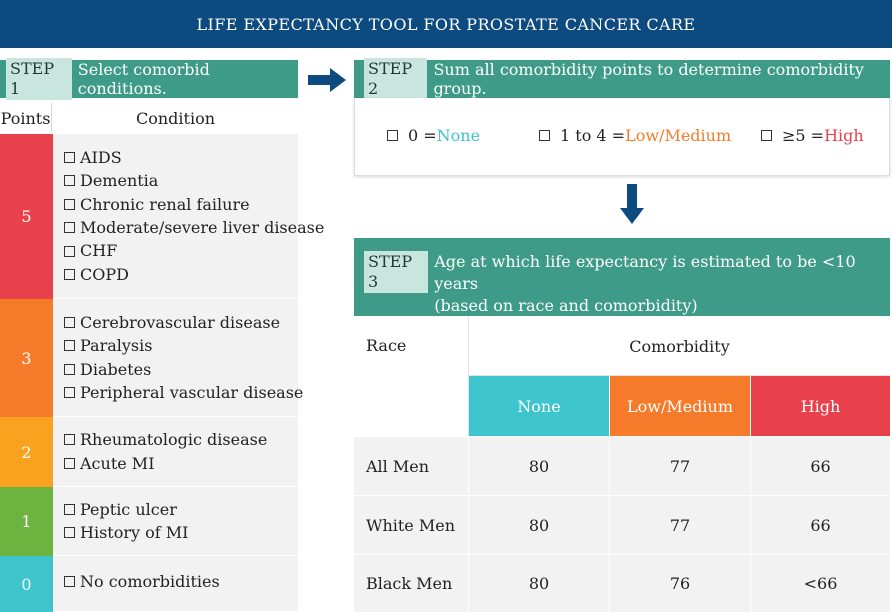 Image resolution: width=892 pixels, height=612 pixels. What do you see at coordinates (99, 251) in the screenshot?
I see `condition-label: CHF` at bounding box center [99, 251].